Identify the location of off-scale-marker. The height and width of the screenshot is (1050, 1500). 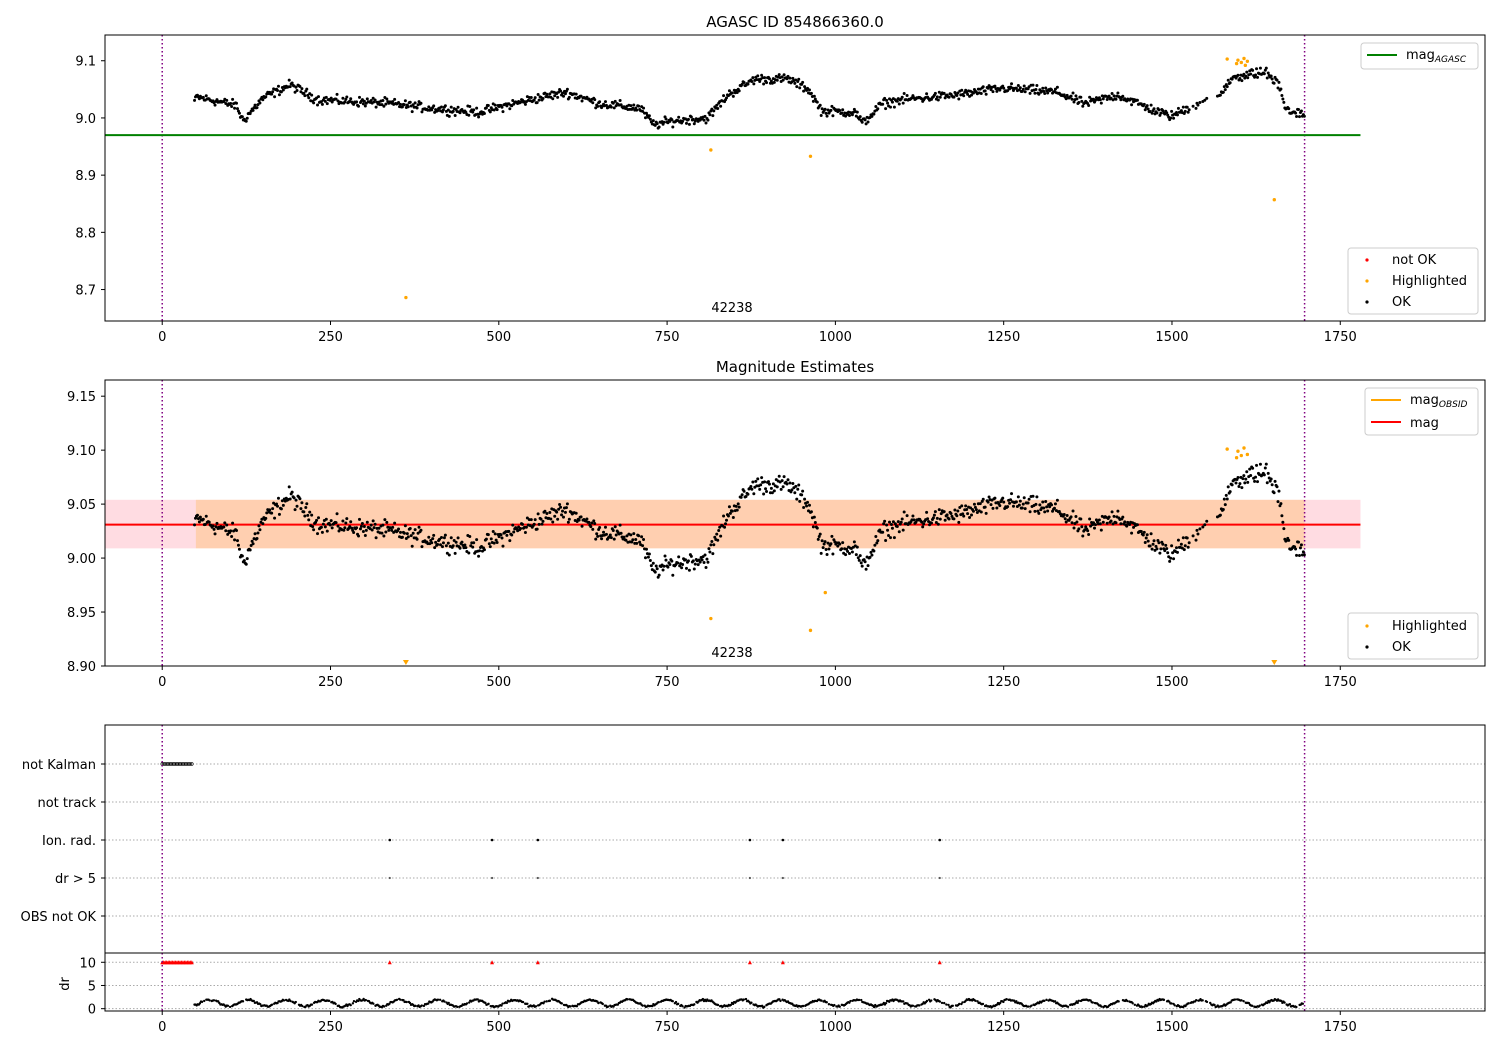
(405, 662).